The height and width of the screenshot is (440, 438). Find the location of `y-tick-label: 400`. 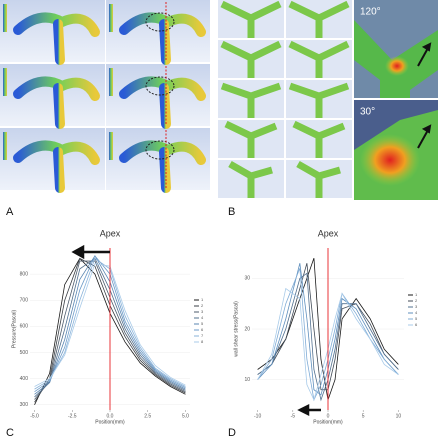

y-tick-label: 400 is located at coordinates (24, 379).